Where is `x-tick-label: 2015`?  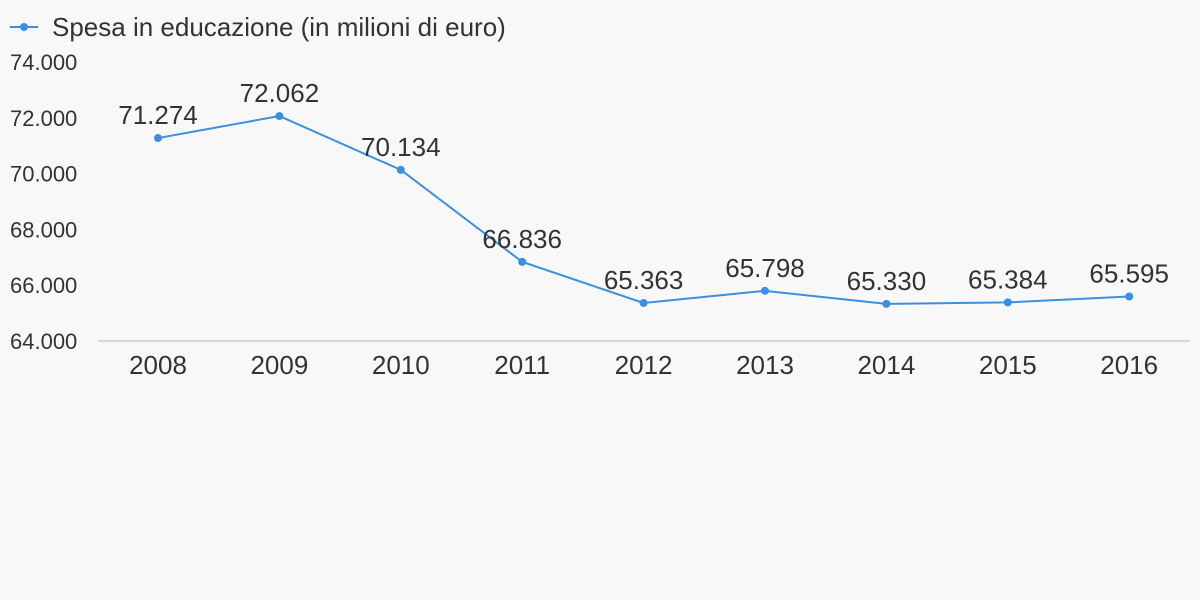 x-tick-label: 2015 is located at coordinates (1008, 365).